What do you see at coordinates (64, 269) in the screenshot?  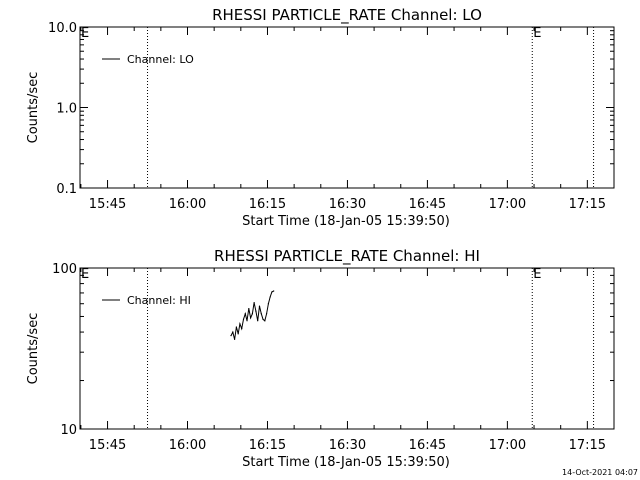 I see `y-tick-label: 100` at bounding box center [64, 269].